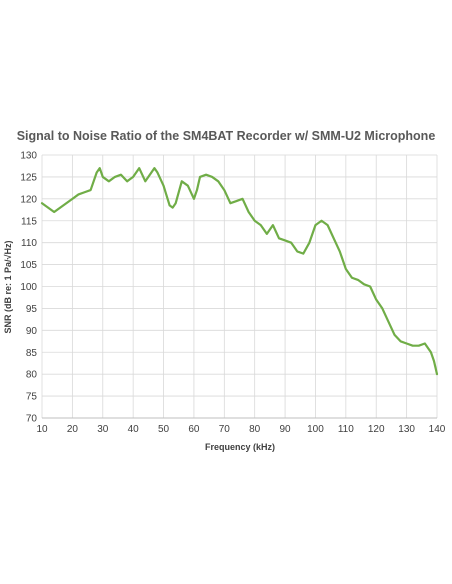 This screenshot has width=452, height=584. What do you see at coordinates (28, 265) in the screenshot?
I see `y-tick-label: 105` at bounding box center [28, 265].